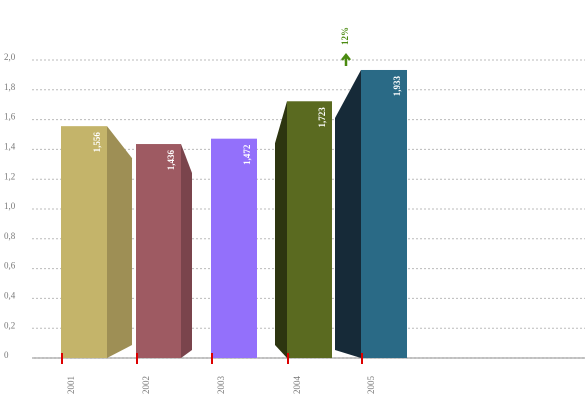 This screenshot has height=420, width=585. What do you see at coordinates (10, 146) in the screenshot?
I see `y-tick-label: 1,4` at bounding box center [10, 146].